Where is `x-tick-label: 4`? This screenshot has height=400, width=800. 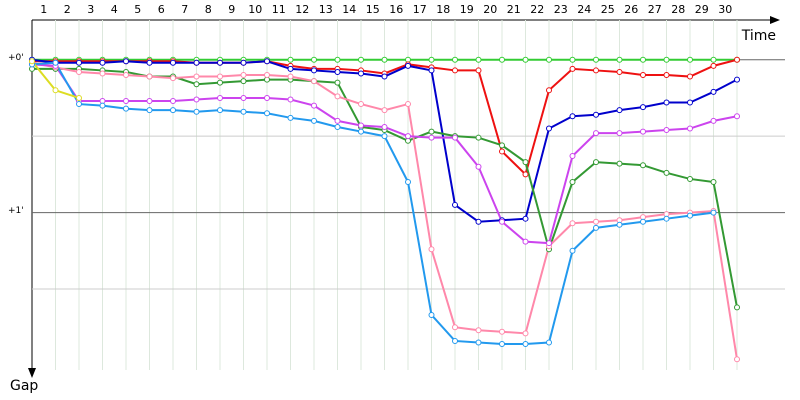
x-tick-label: 4 is located at coordinates (114, 9).